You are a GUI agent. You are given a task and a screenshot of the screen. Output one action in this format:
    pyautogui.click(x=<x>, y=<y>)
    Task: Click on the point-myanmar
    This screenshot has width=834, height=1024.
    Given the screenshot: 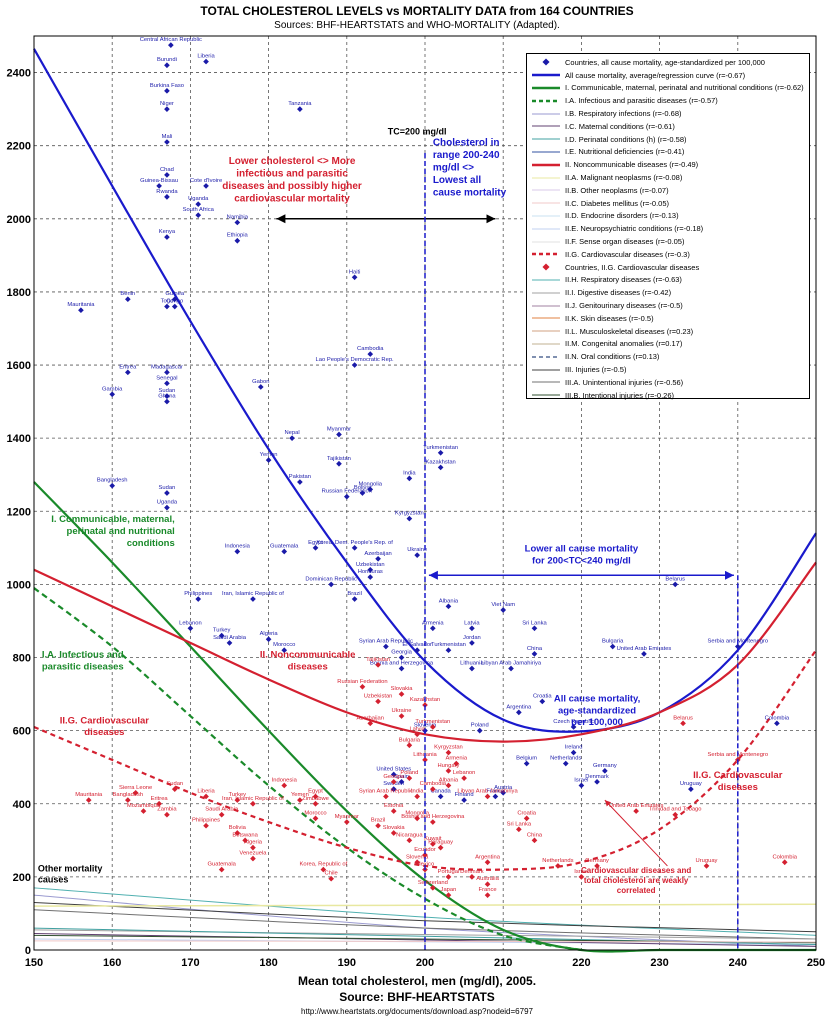 What is the action you would take?
    pyautogui.click(x=346, y=822)
    